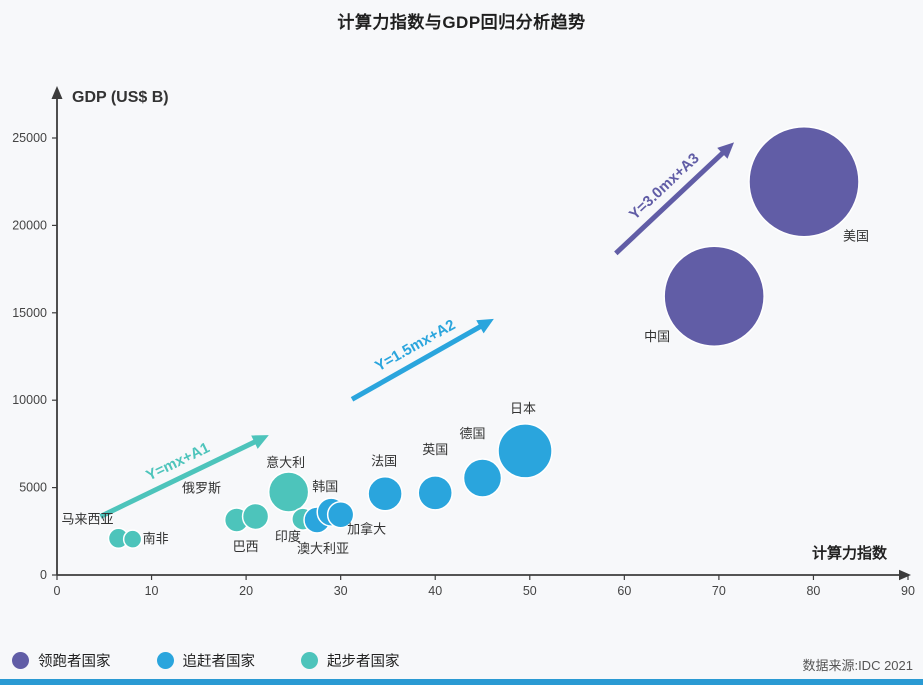 The image size is (923, 685). I want to click on bubble-label-印度: 印度, so click(288, 536).